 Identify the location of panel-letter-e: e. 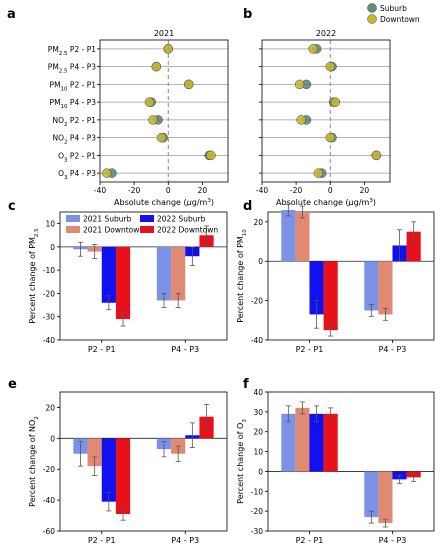
(12, 384).